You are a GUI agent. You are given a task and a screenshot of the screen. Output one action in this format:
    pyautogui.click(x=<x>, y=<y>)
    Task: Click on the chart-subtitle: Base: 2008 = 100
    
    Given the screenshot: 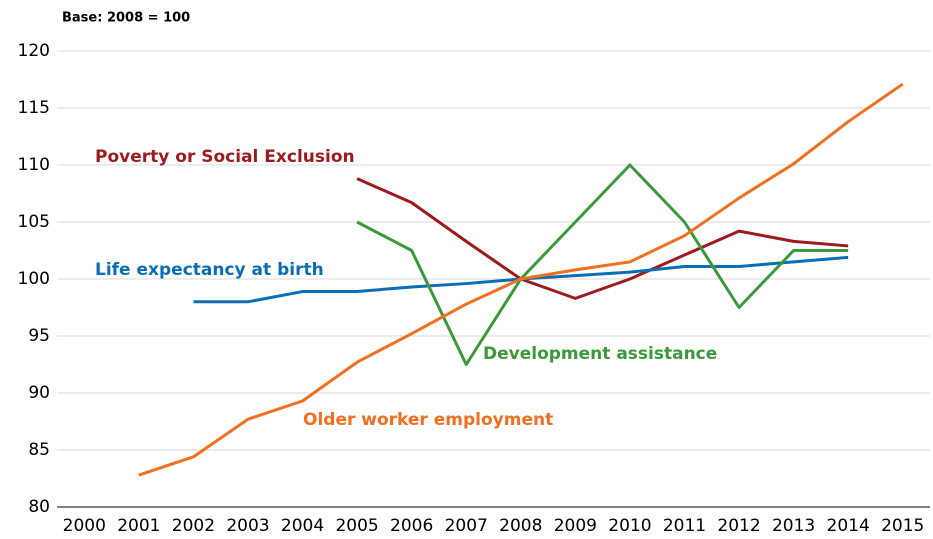 What is the action you would take?
    pyautogui.click(x=126, y=18)
    